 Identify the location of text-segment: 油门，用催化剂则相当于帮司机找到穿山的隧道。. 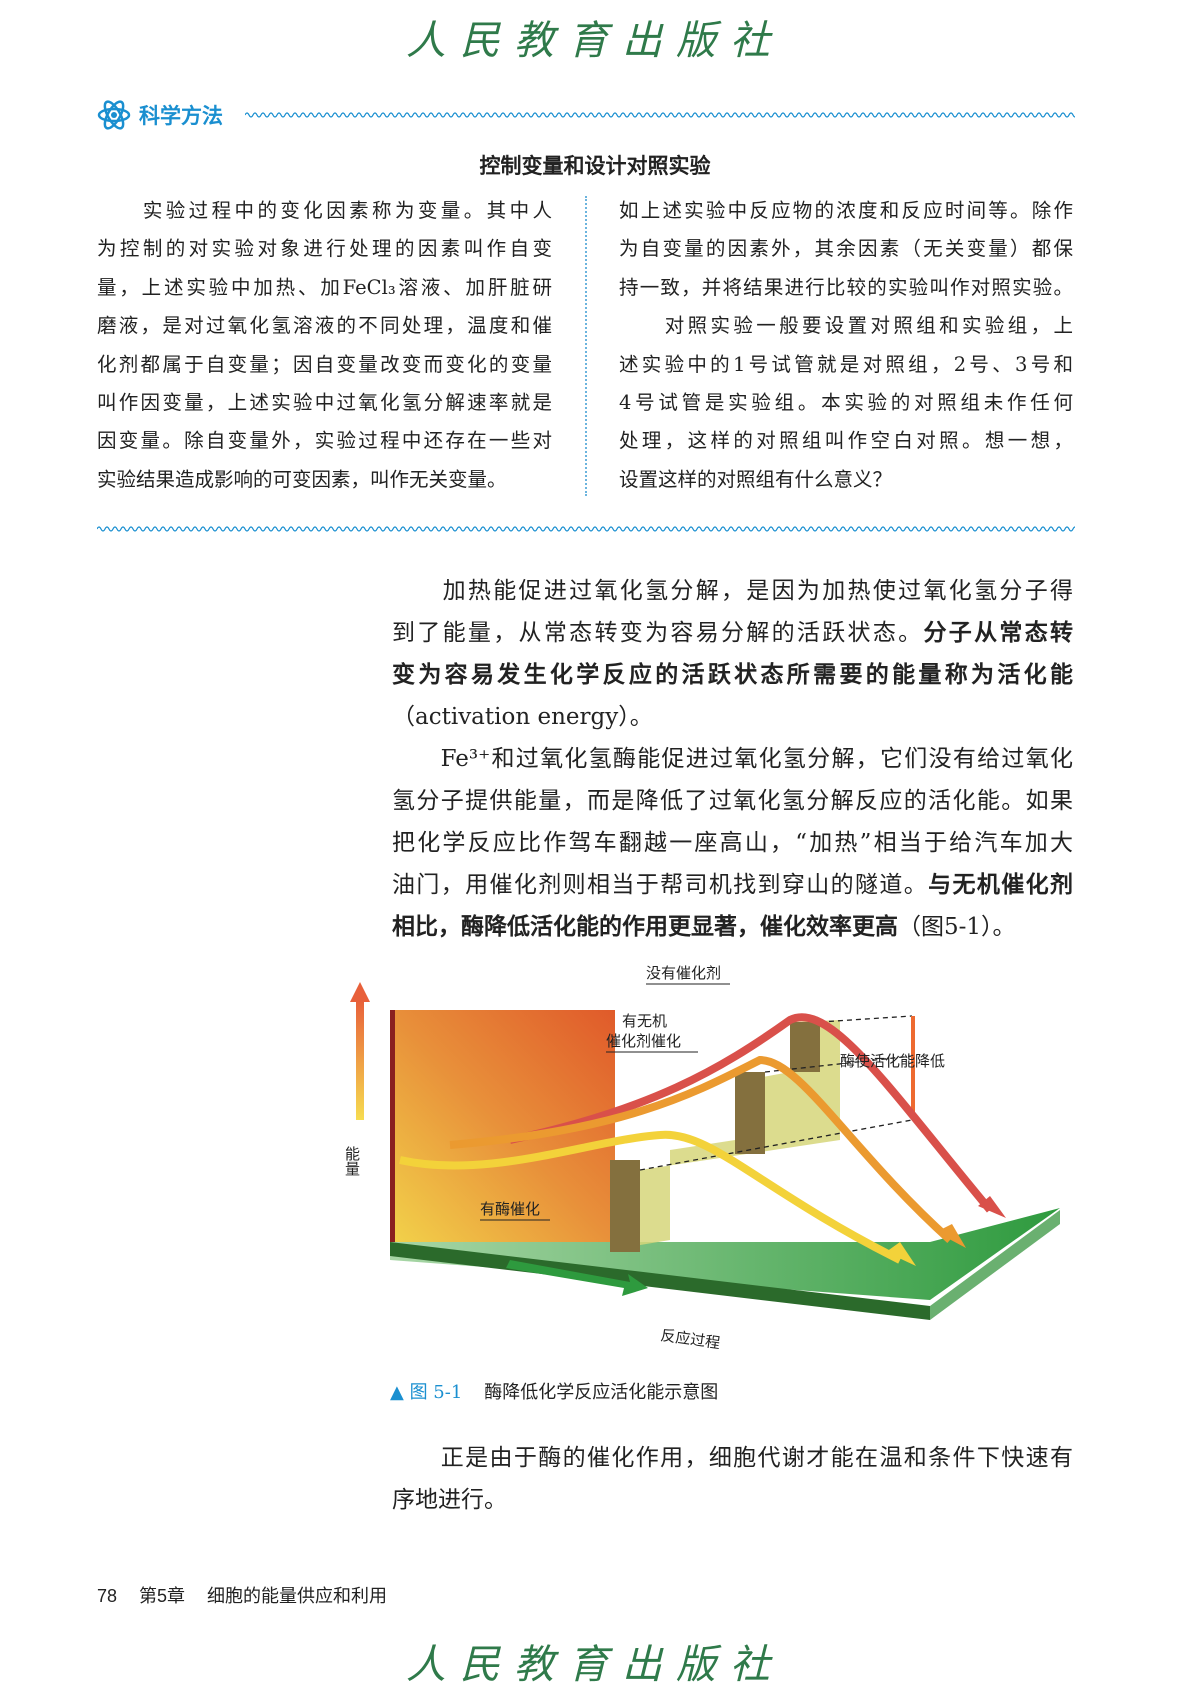
(660, 885).